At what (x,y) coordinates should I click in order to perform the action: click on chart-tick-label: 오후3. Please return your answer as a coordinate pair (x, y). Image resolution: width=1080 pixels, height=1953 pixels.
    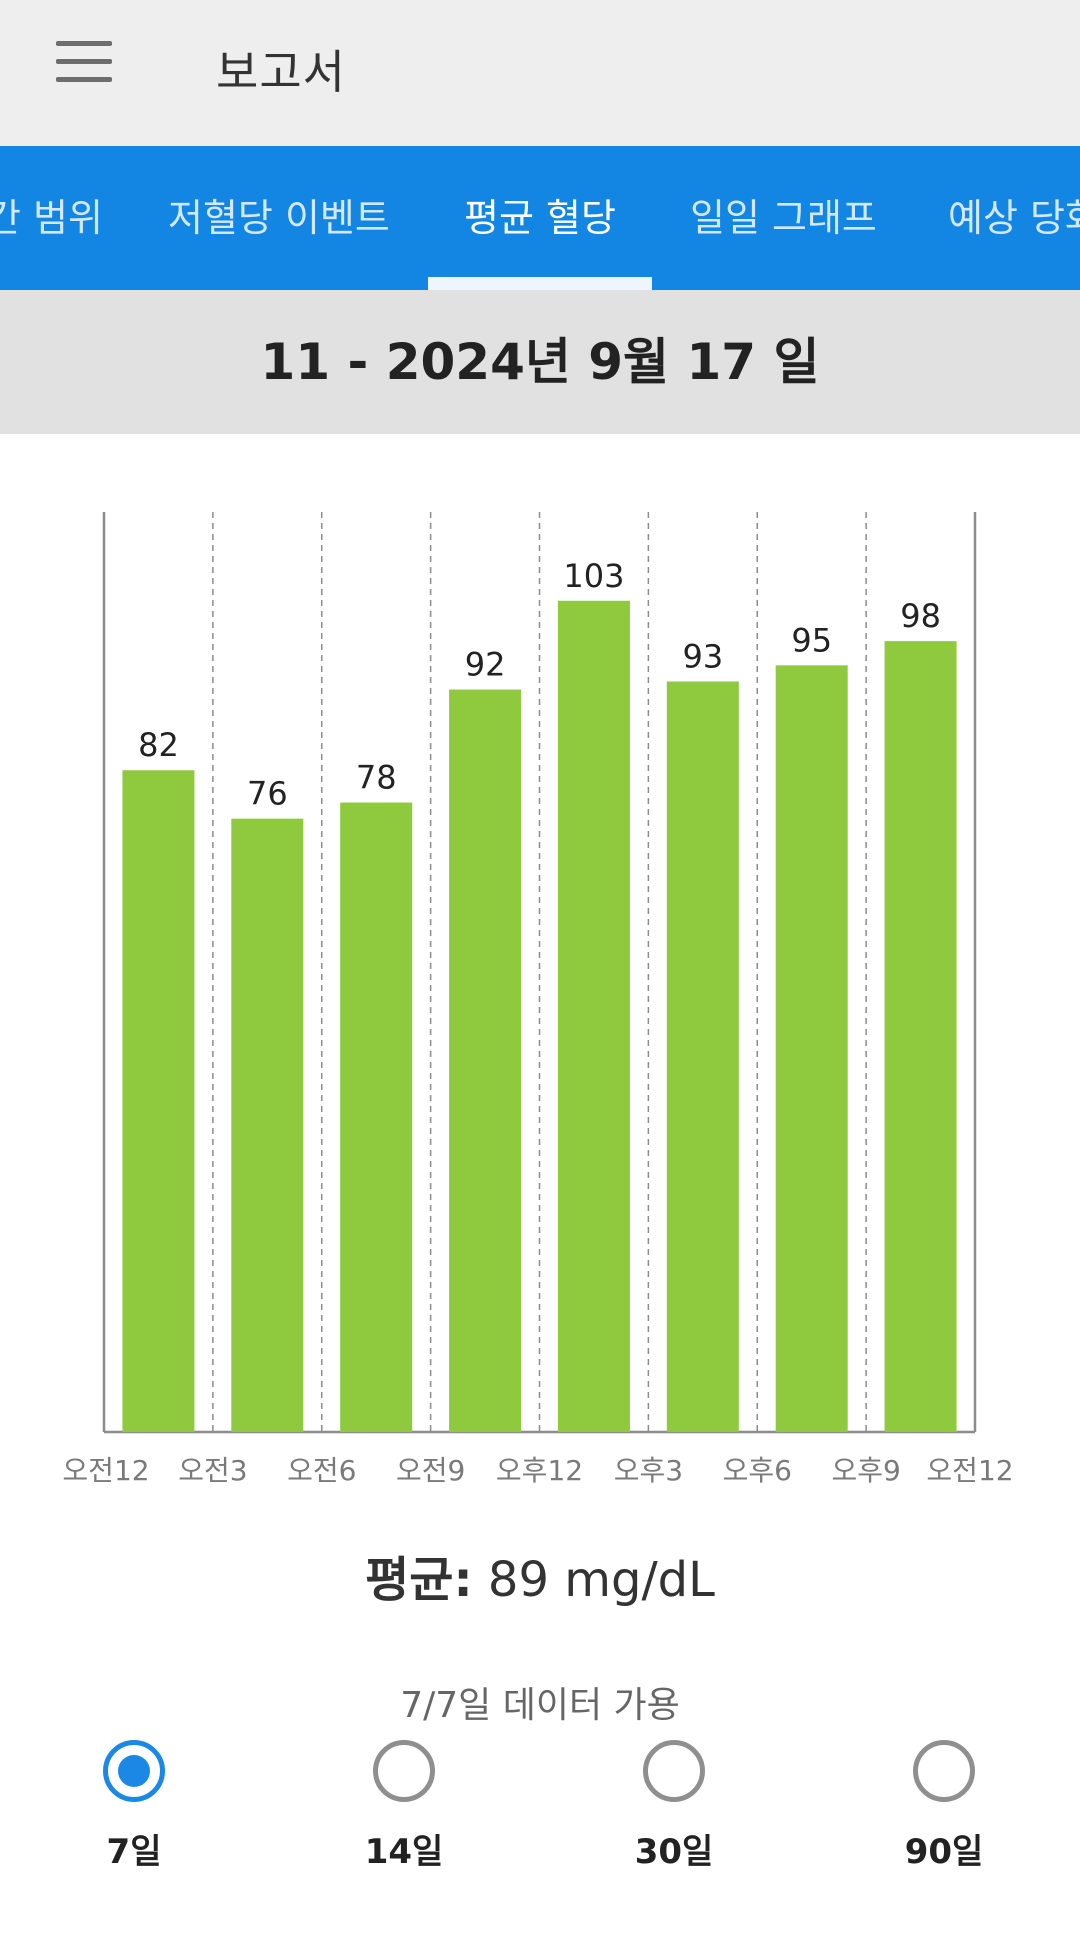
    Looking at the image, I should click on (648, 1470).